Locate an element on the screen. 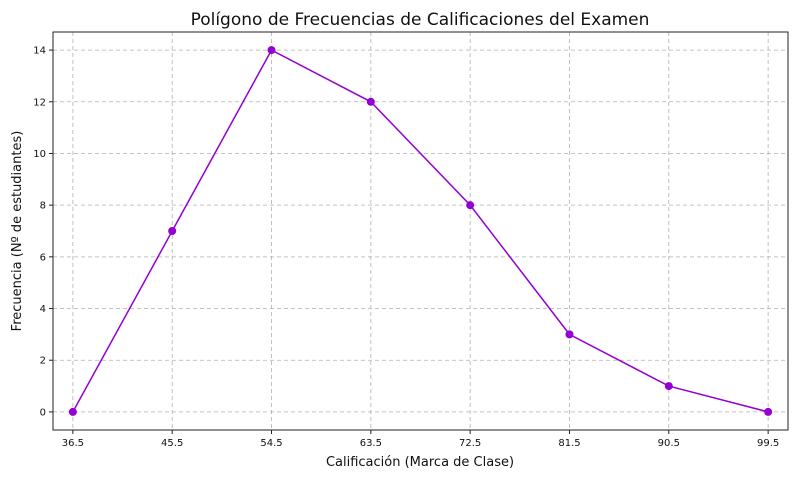  y-tick-label: 4 is located at coordinates (43, 309).